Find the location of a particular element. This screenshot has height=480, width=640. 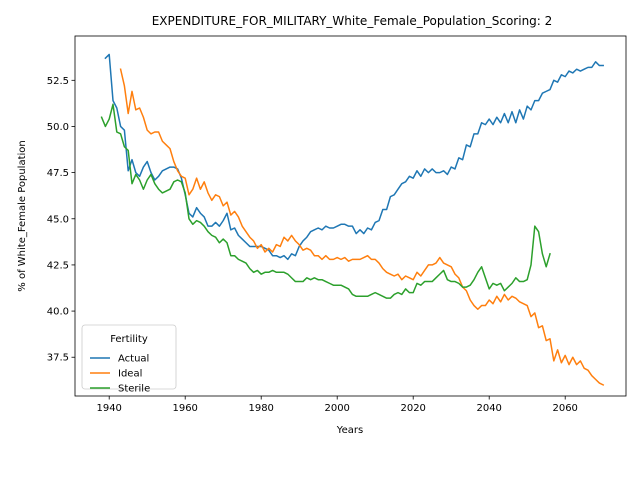

x-tick-label: 2060 is located at coordinates (564, 408).